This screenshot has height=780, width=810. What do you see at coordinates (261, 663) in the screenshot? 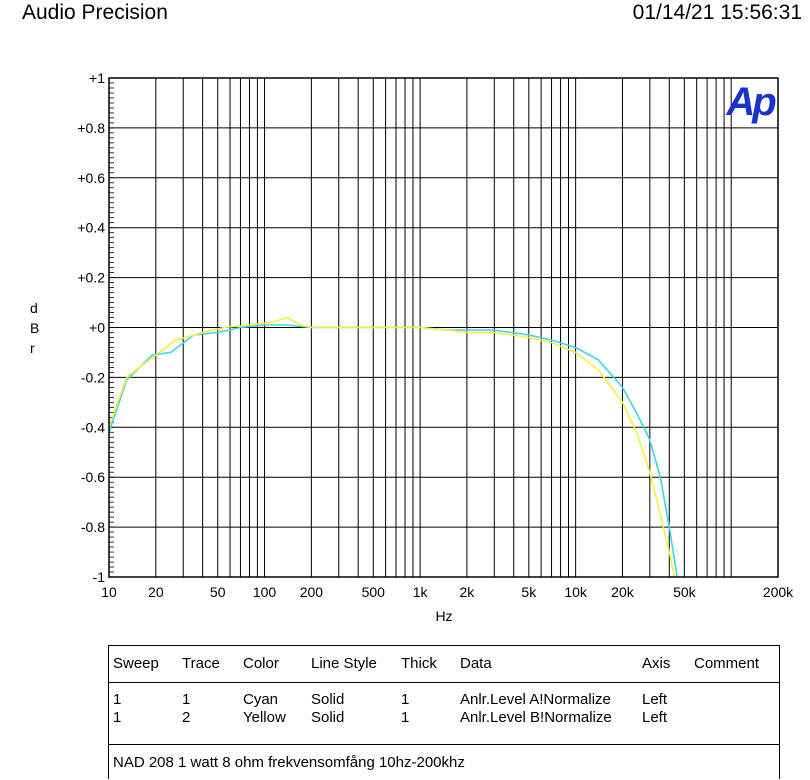
I see `legend-col-color: Color` at bounding box center [261, 663].